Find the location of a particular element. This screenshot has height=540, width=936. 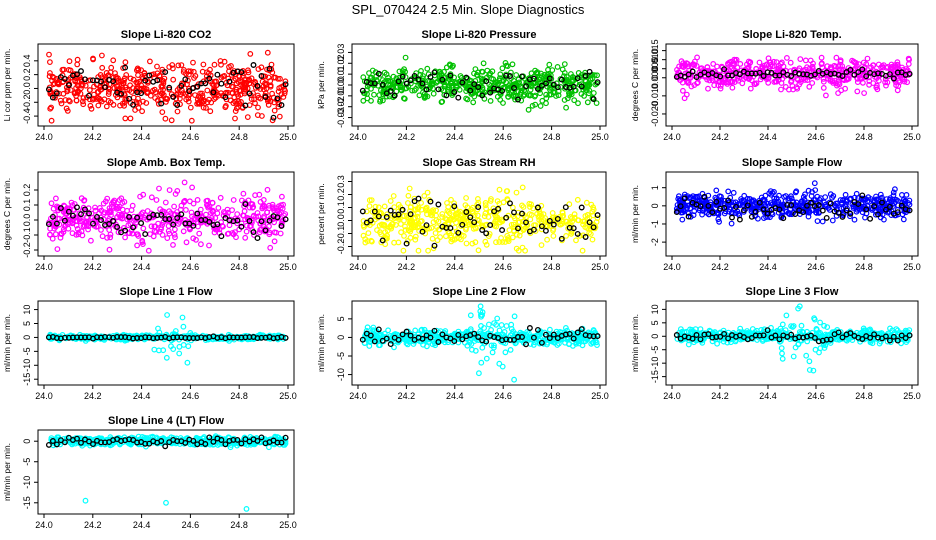

plot-frame is located at coordinates (792, 85).